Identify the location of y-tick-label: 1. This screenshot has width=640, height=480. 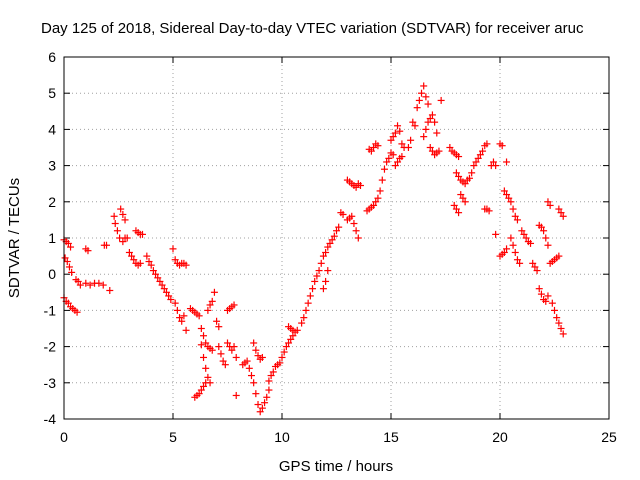
(52, 238).